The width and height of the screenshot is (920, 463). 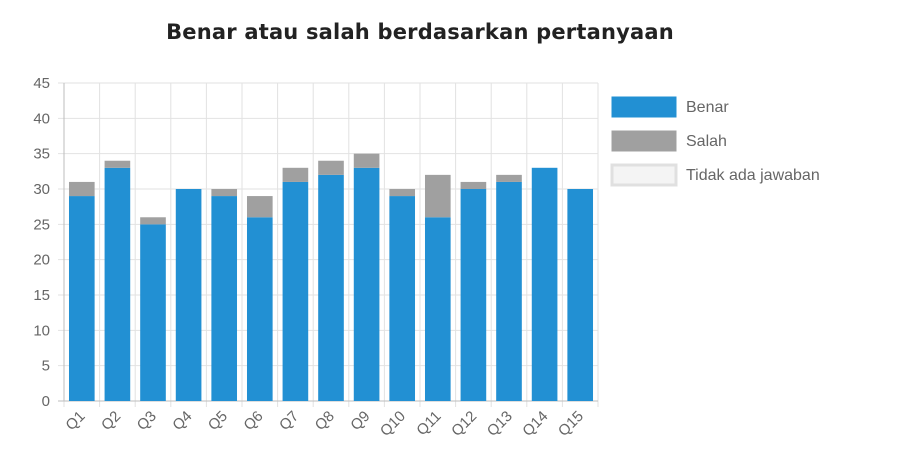 What do you see at coordinates (253, 421) in the screenshot?
I see `x-tick-label: Q6` at bounding box center [253, 421].